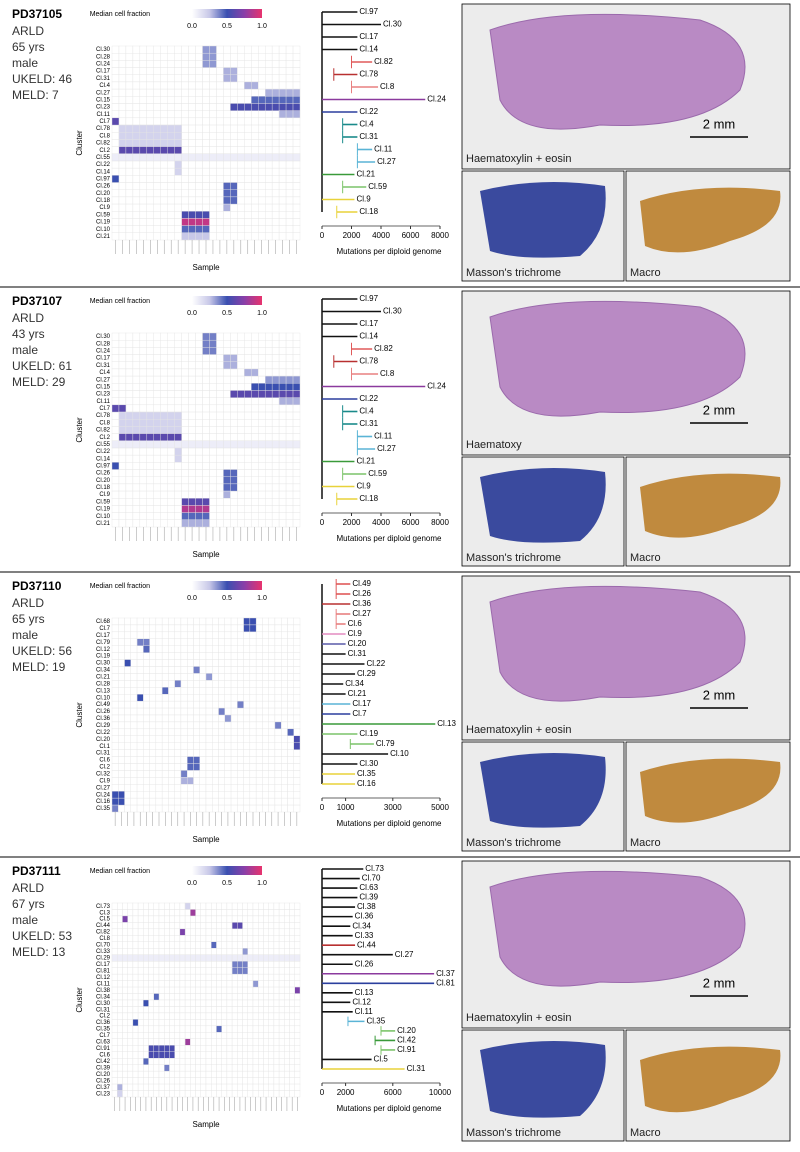 The image size is (800, 1152). I want to click on image-label: Haematoxylin + eosin, so click(518, 159).